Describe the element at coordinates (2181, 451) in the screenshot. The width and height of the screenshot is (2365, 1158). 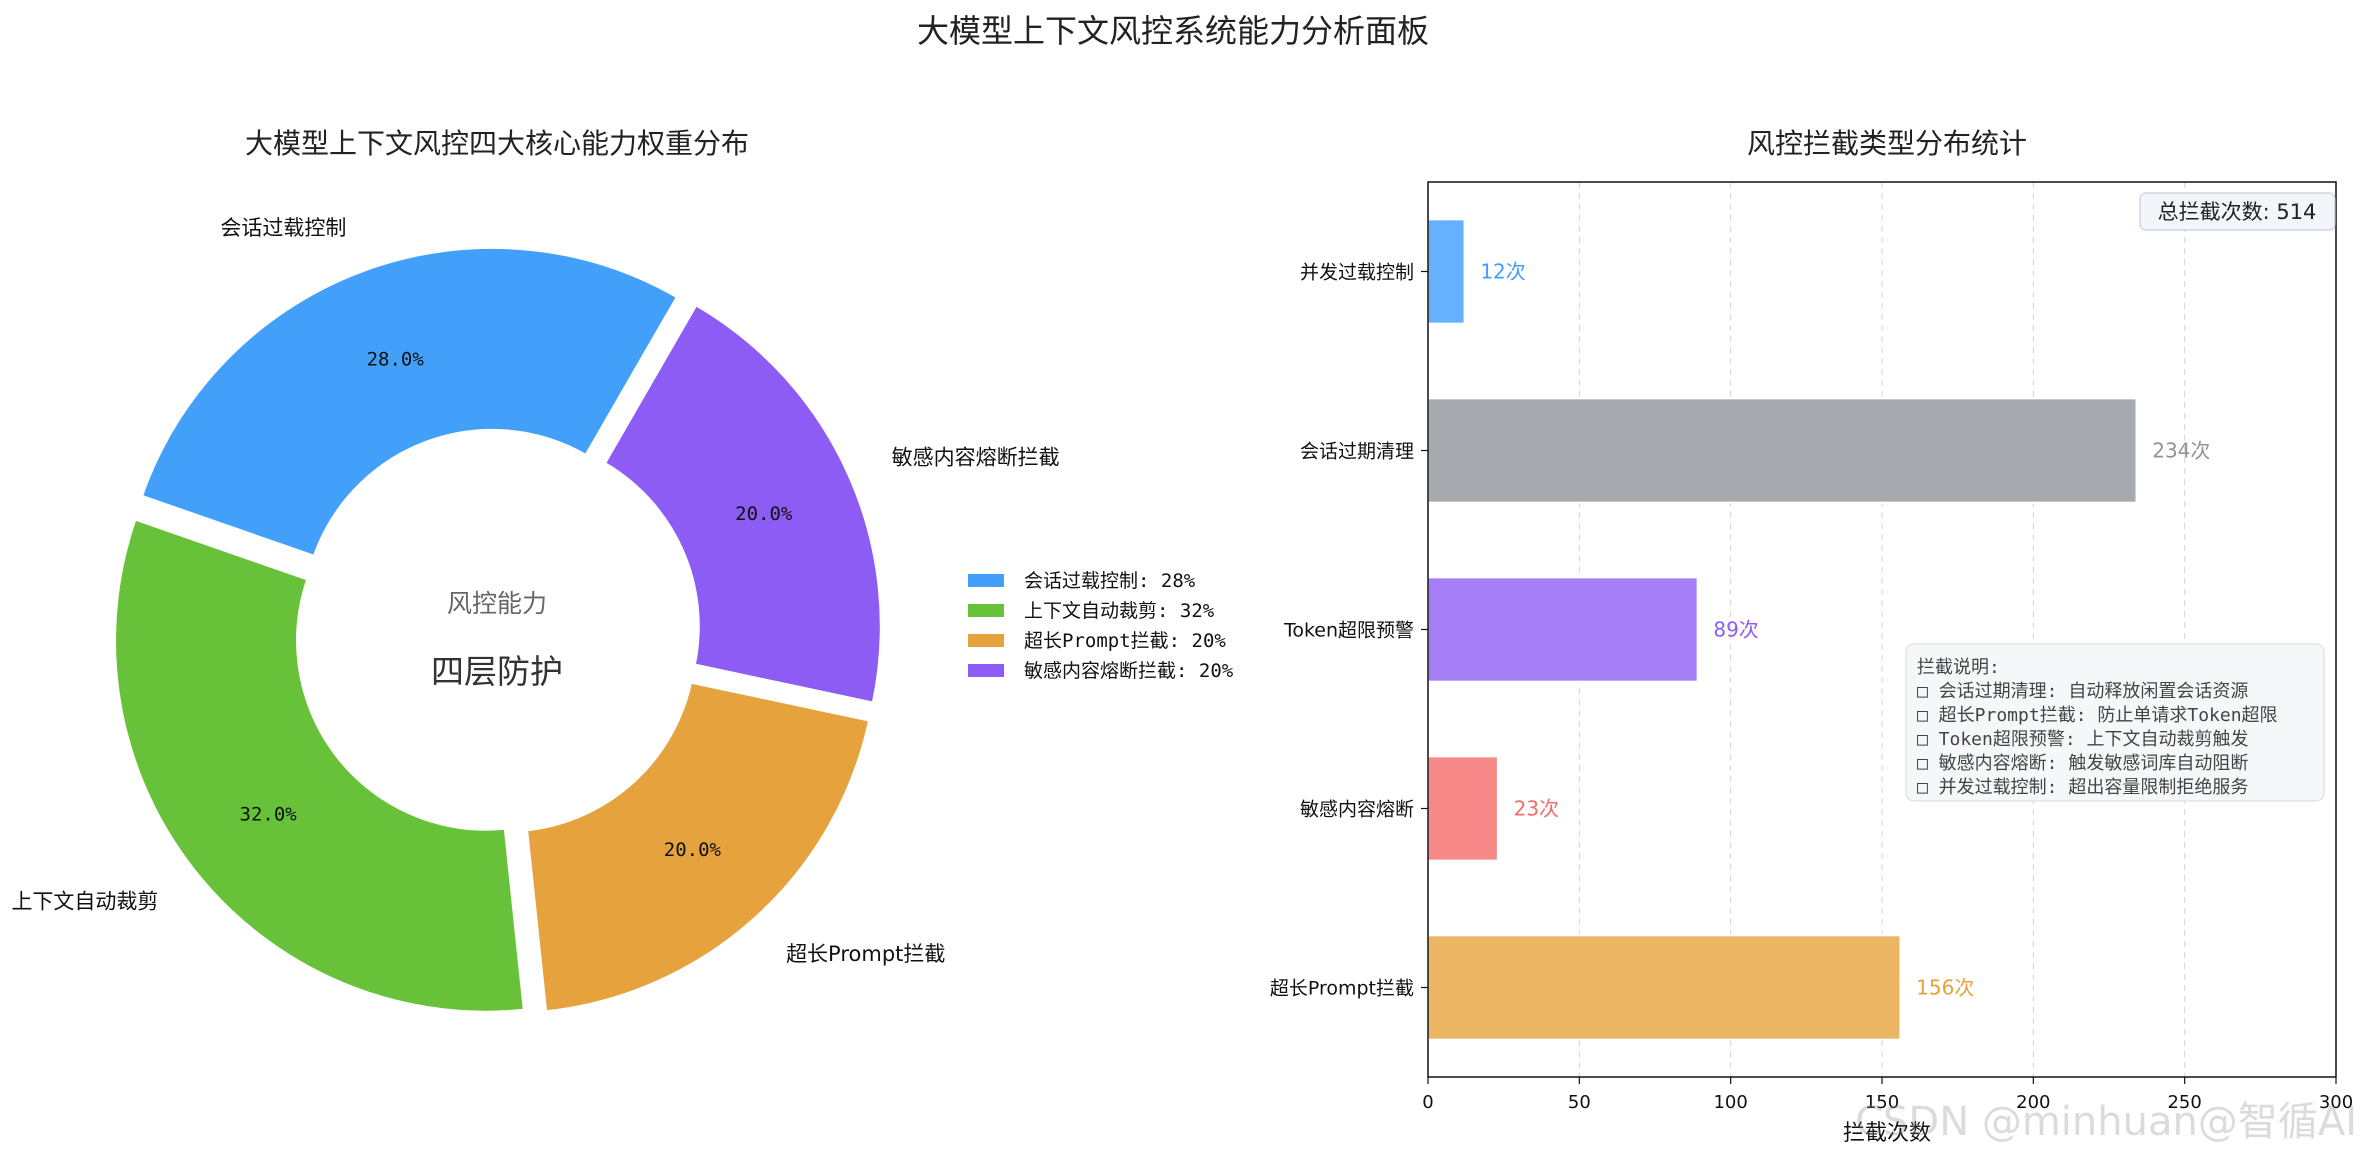
I see `bar-value-label: 234次` at that location.